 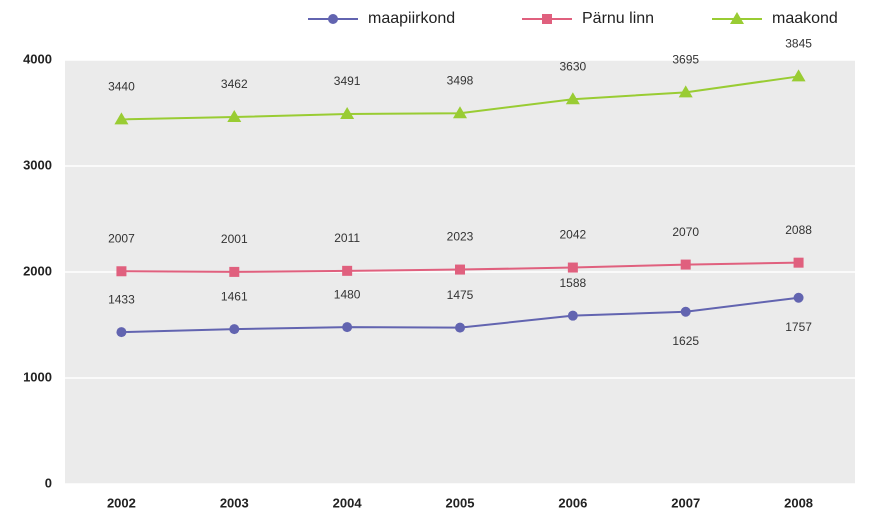 What do you see at coordinates (798, 327) in the screenshot?
I see `data-label: 1757` at bounding box center [798, 327].